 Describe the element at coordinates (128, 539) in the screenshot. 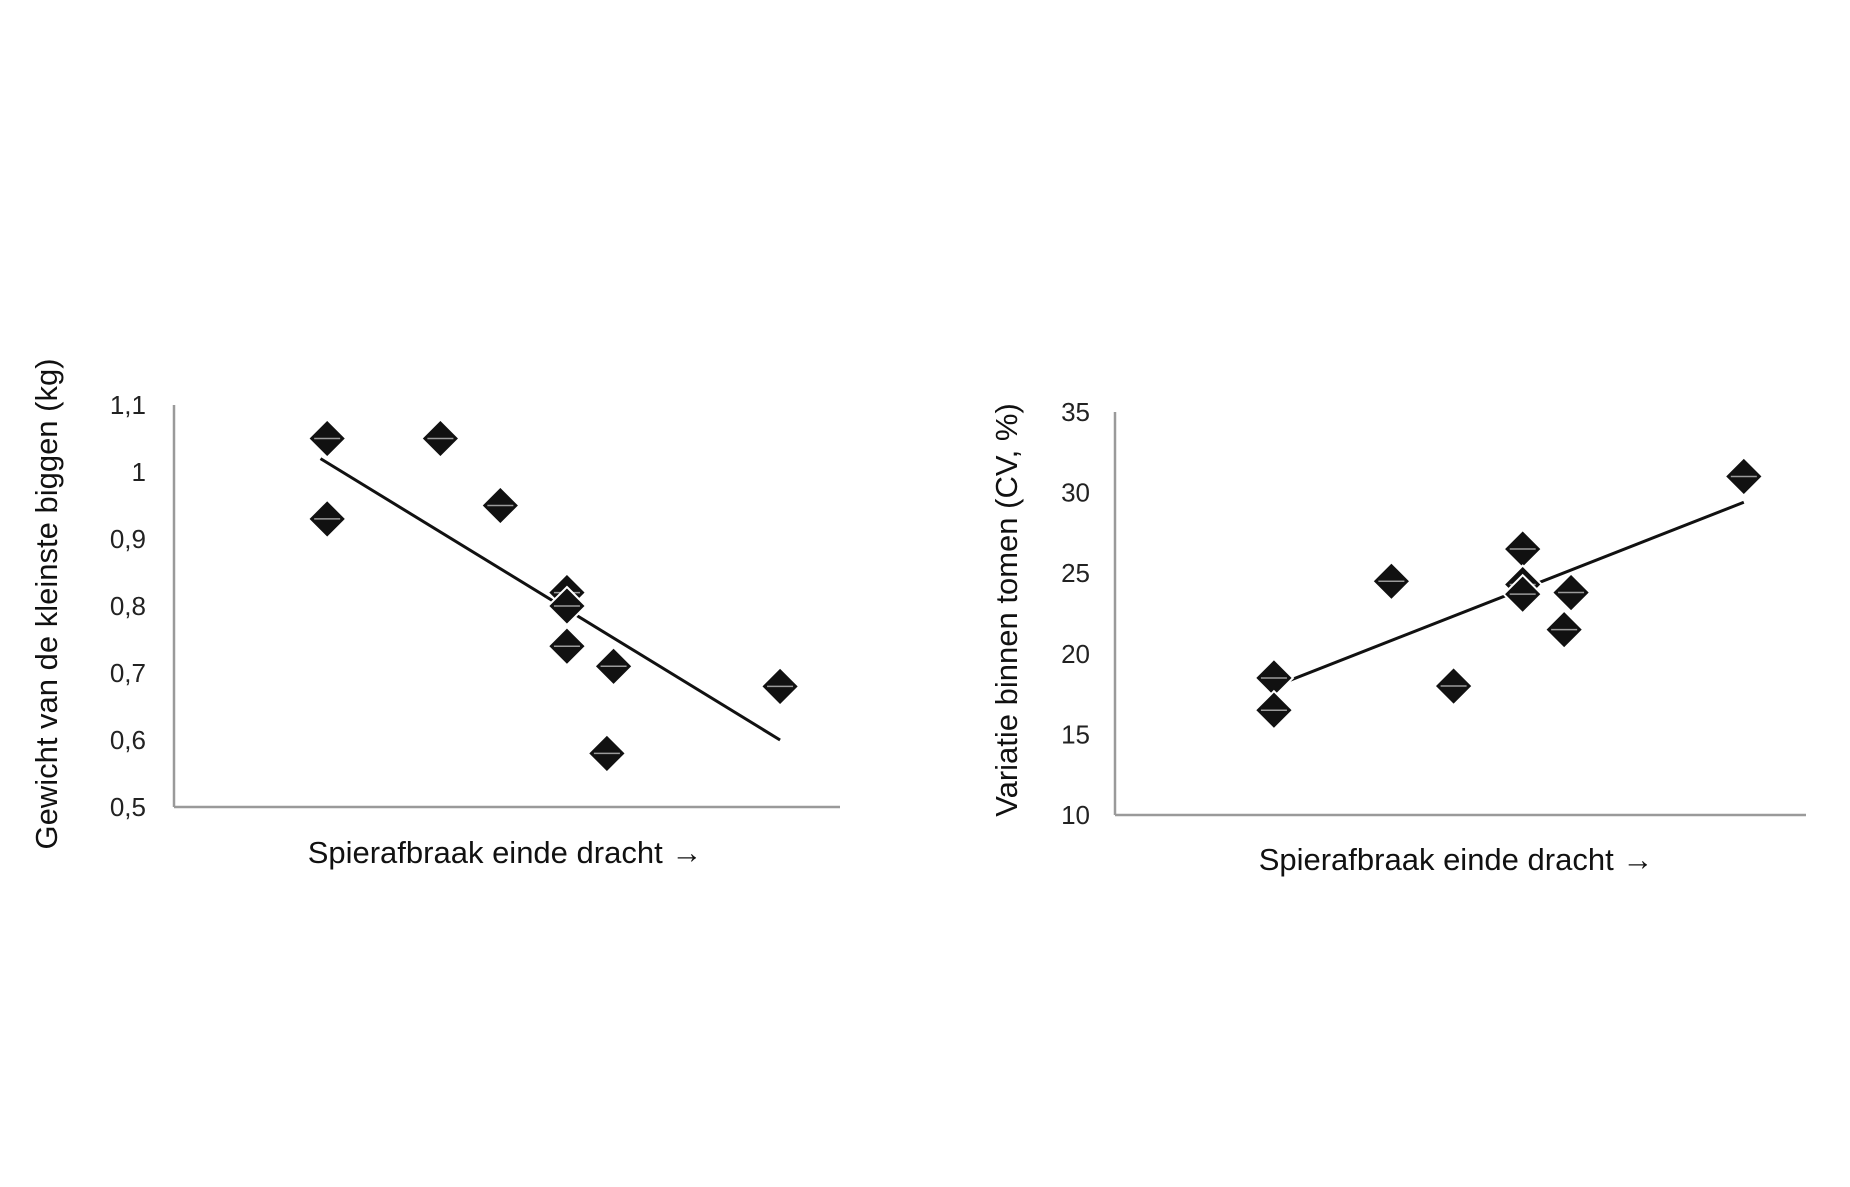

I see `y-tick-label: 0,9` at that location.